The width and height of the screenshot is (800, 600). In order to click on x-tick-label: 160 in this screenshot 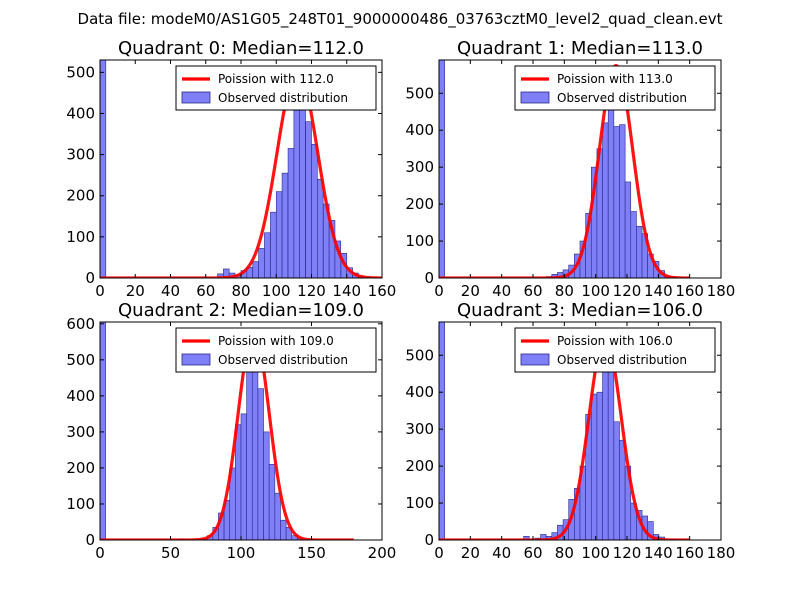, I will do `click(689, 553)`.